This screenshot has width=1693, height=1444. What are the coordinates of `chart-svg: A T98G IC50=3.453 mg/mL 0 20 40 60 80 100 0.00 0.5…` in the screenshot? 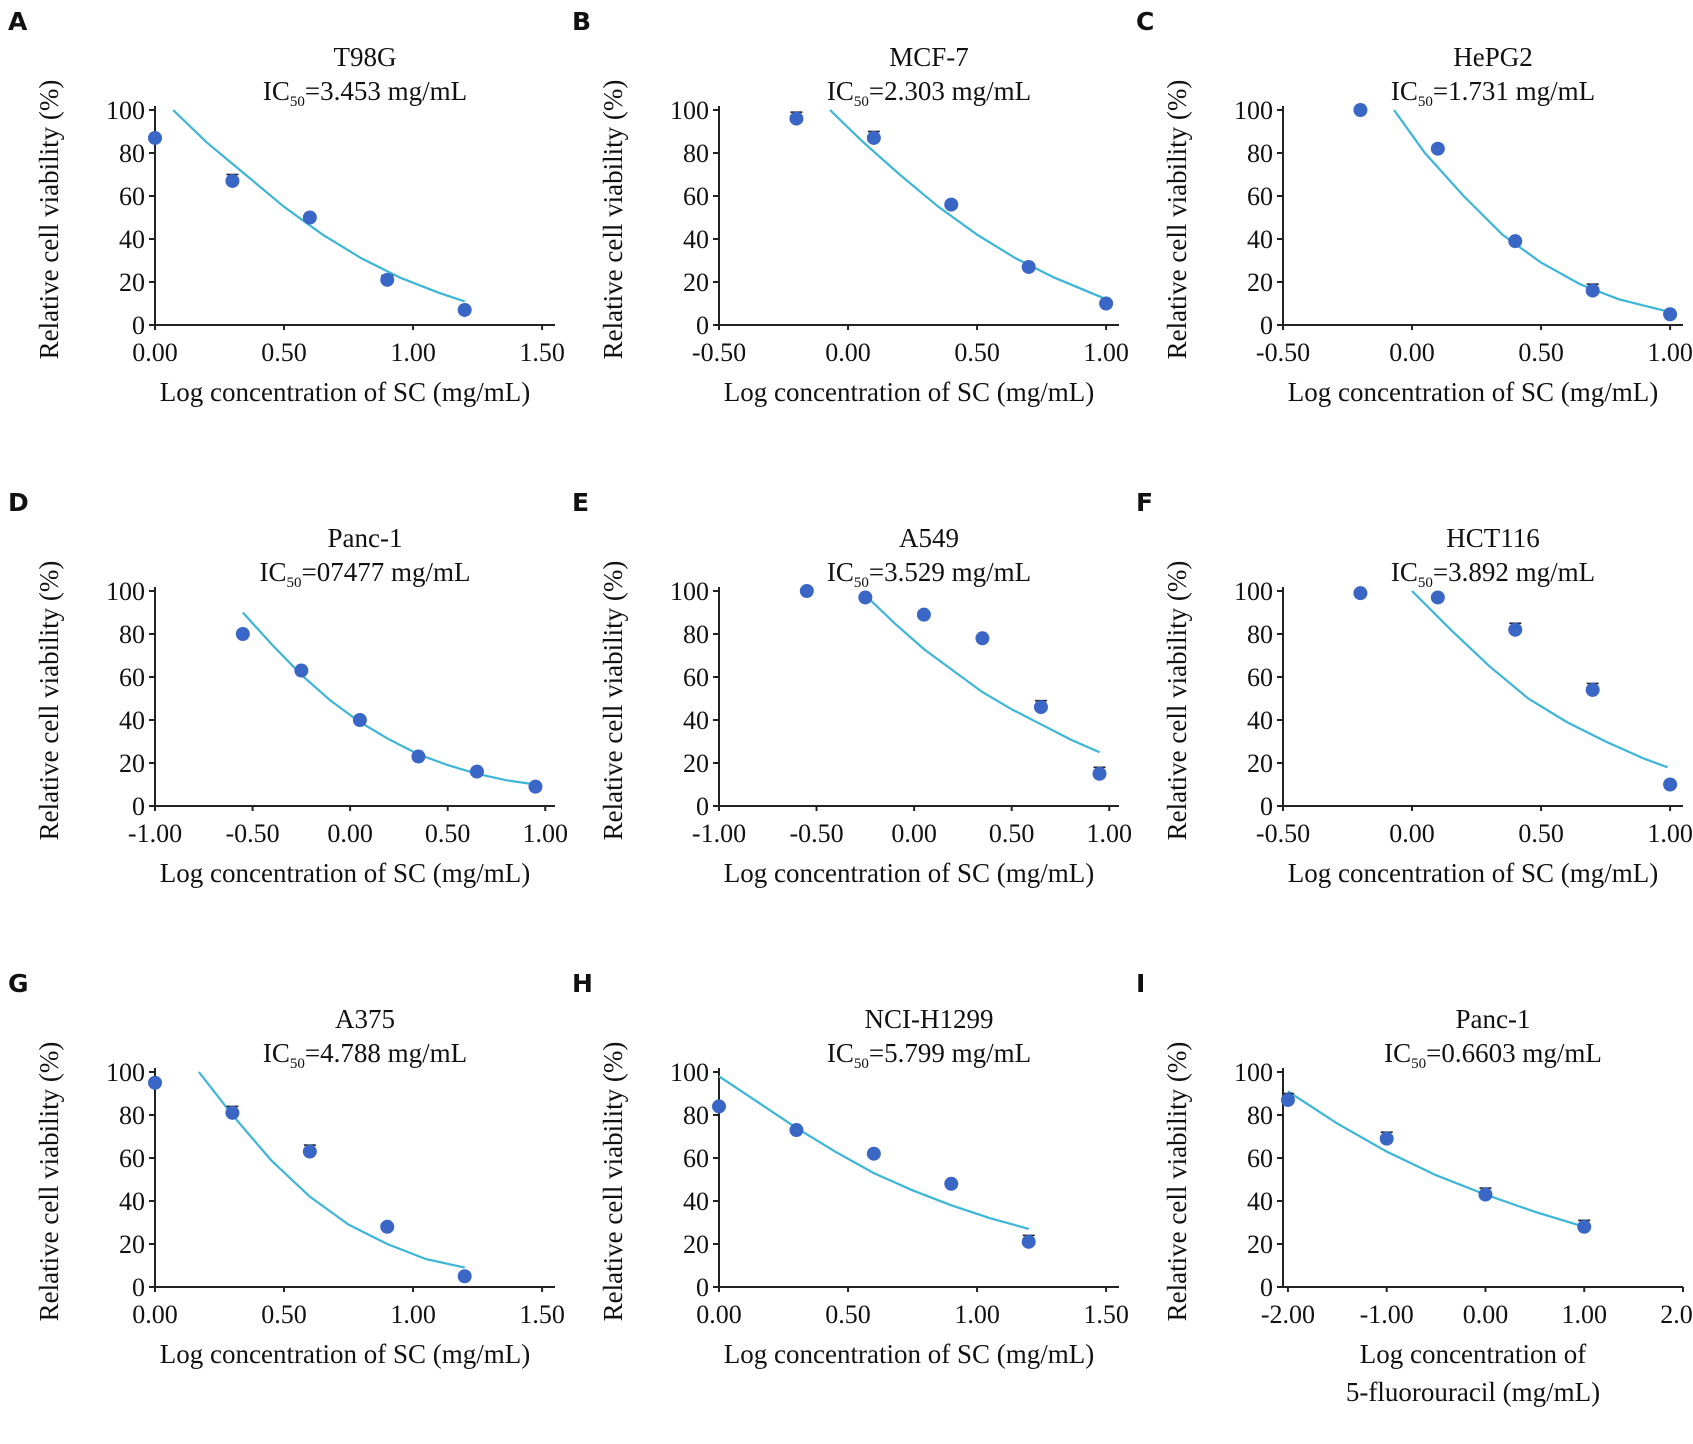 It's located at (286, 207).